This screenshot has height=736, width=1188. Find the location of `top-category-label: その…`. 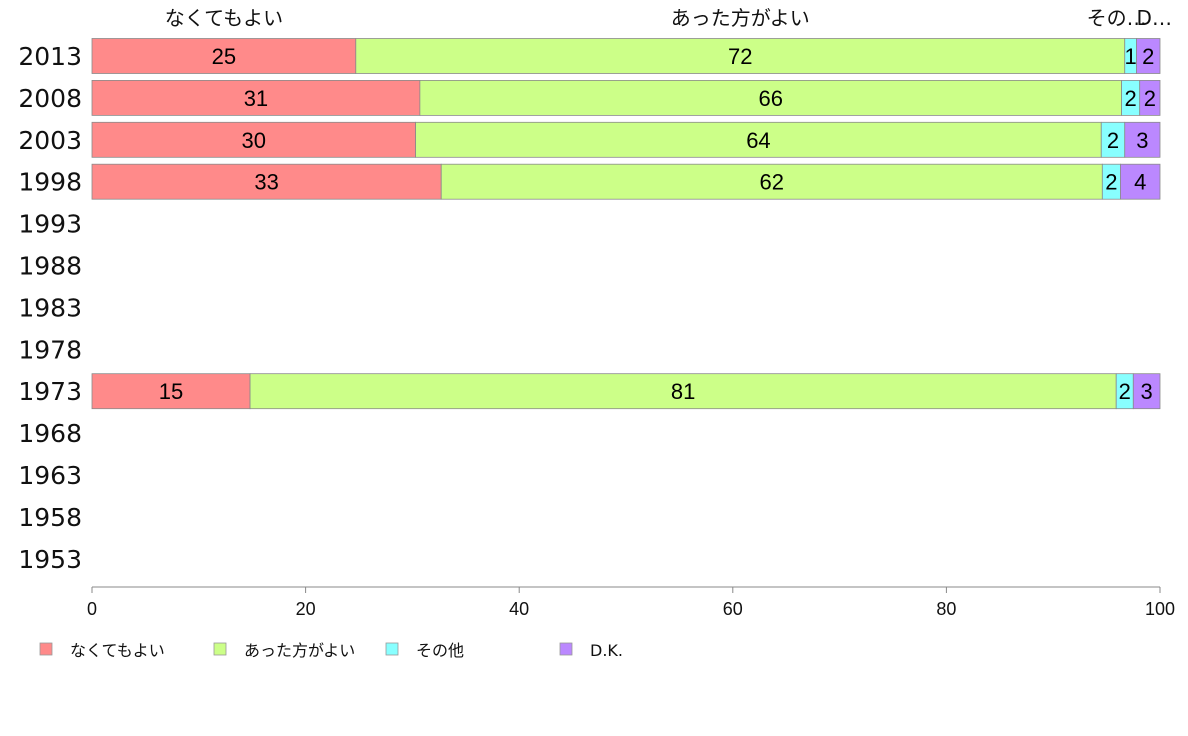

top-category-label: その… is located at coordinates (1117, 18).